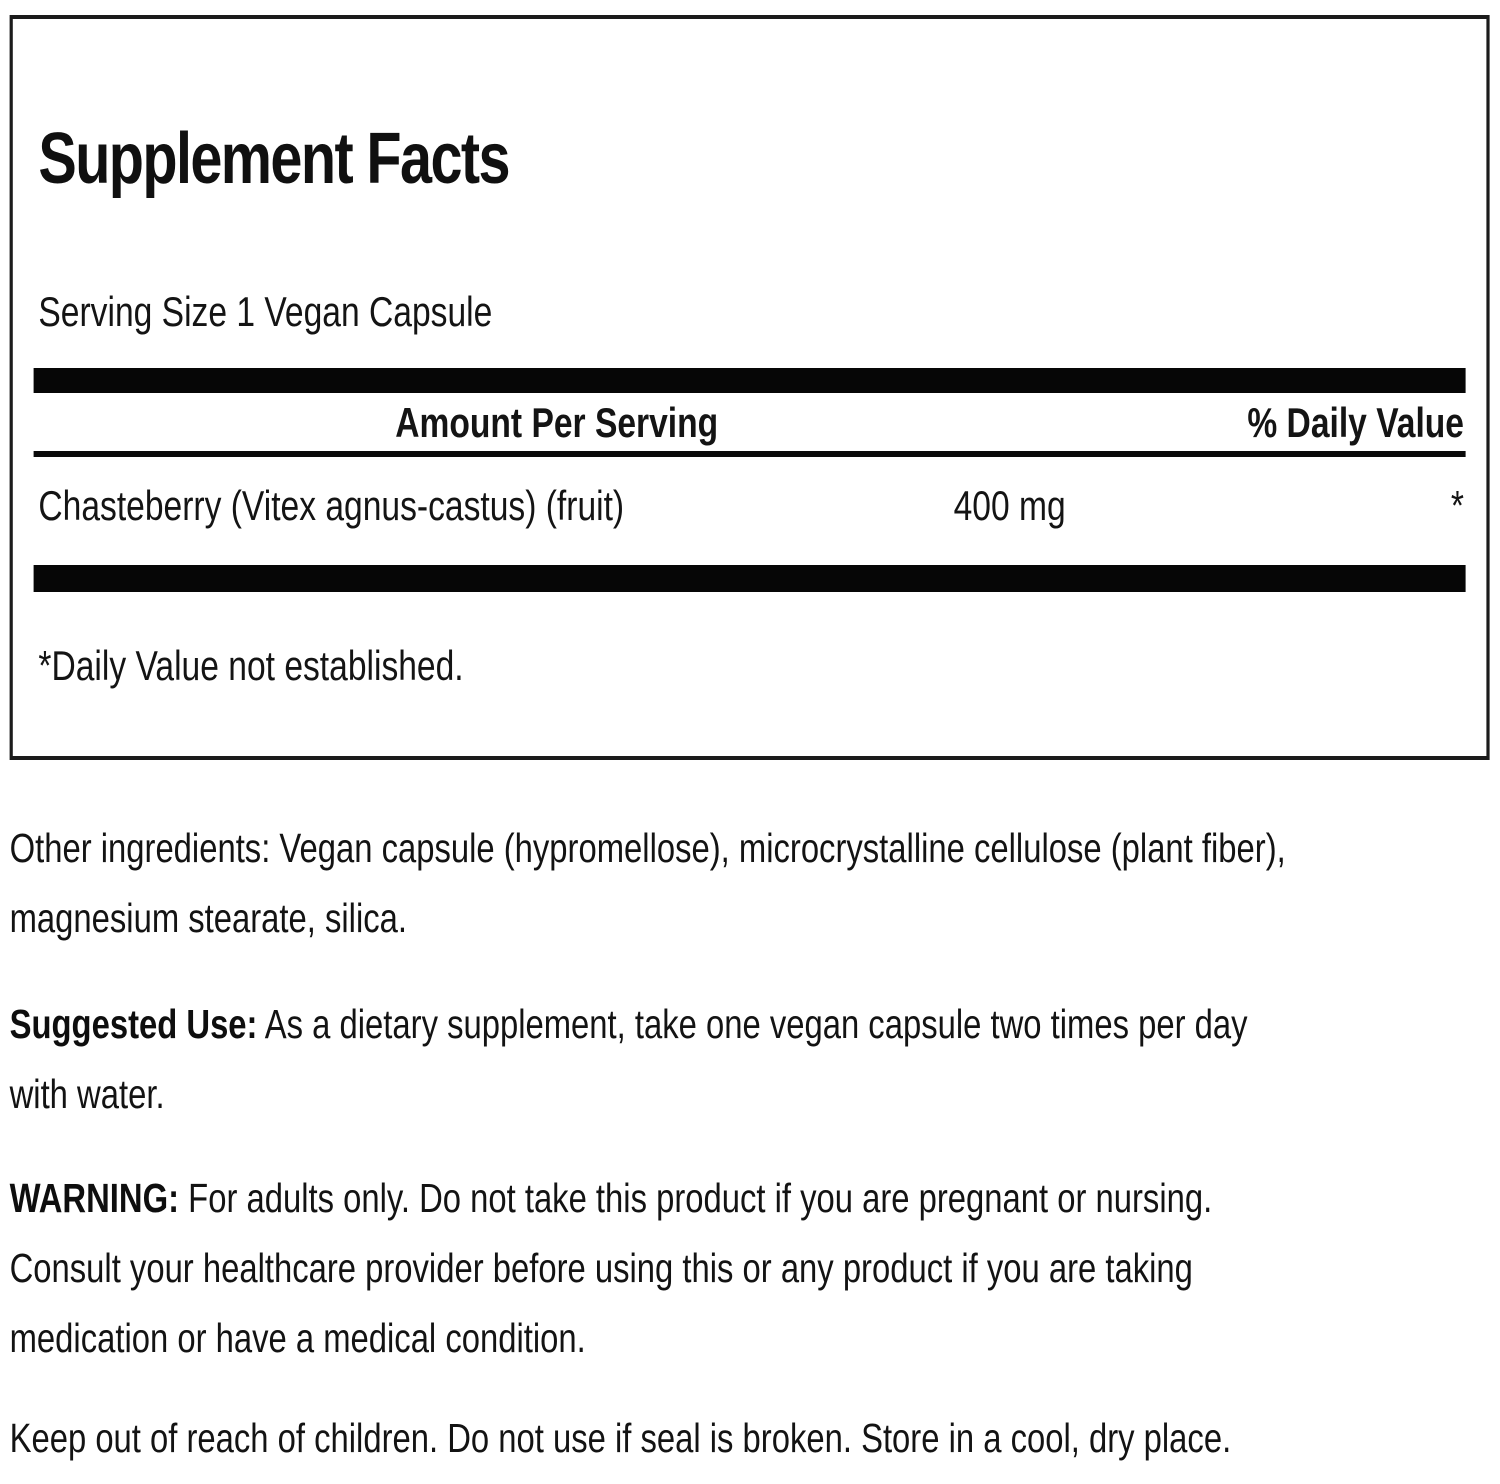  I want to click on suggested-use-label: Suggested Use:, so click(133, 1024).